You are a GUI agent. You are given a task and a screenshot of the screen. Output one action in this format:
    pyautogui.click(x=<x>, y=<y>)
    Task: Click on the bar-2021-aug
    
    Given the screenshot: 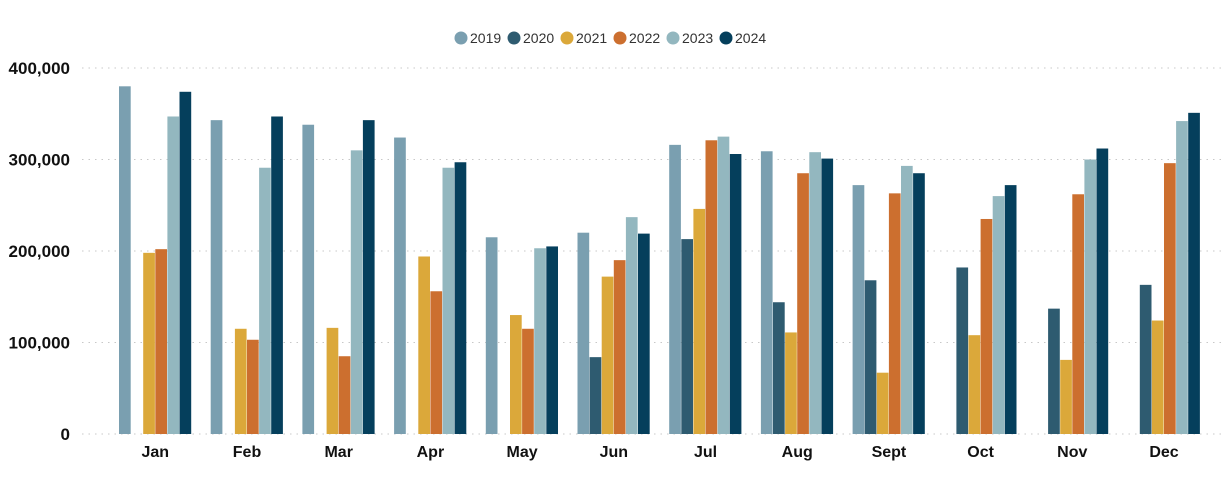 What is the action you would take?
    pyautogui.click(x=791, y=383)
    